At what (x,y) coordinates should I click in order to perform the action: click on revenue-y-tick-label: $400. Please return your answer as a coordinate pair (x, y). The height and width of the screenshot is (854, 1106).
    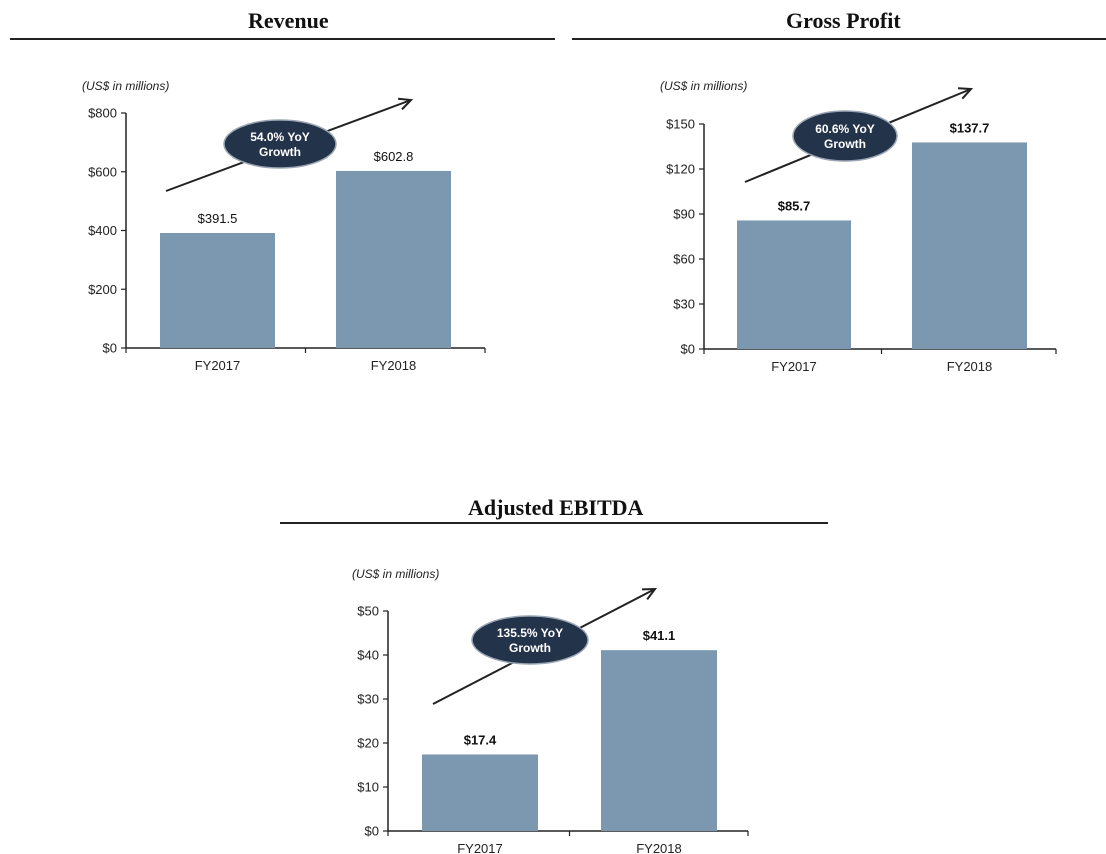
    Looking at the image, I should click on (102, 230).